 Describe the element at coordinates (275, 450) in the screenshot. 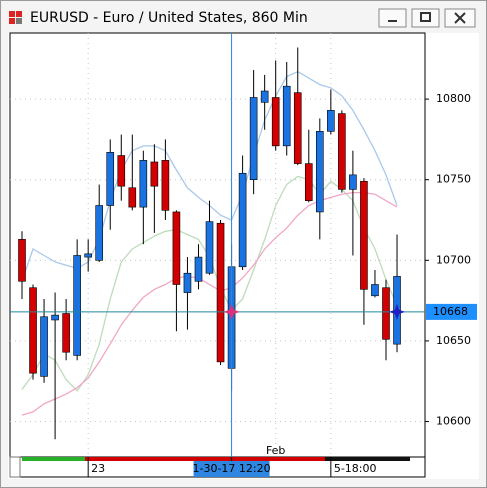

I see `month-label: Feb` at that location.